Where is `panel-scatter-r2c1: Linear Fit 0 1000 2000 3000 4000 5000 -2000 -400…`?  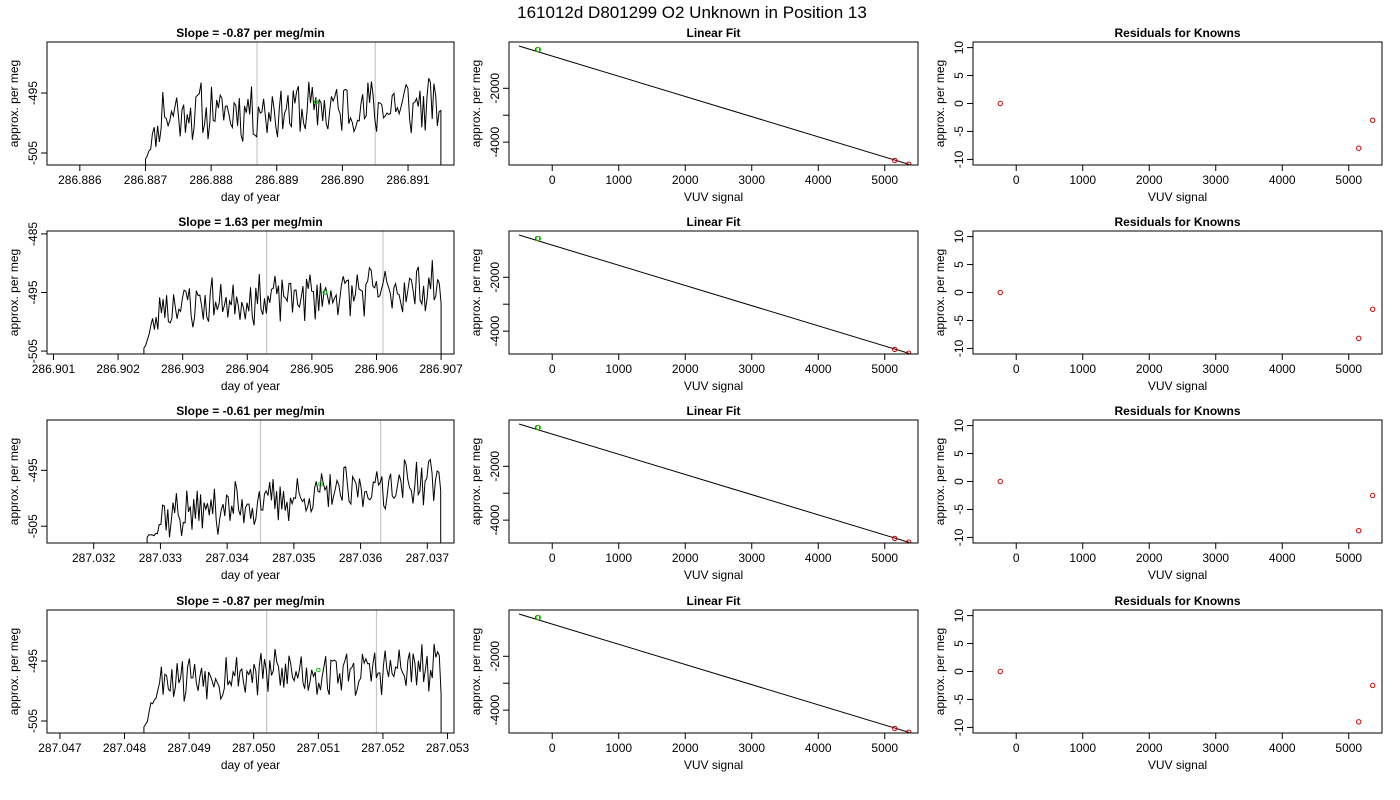
panel-scatter-r2c1: Linear Fit 0 1000 2000 3000 4000 5000 -2000 -400… is located at coordinates (694, 493).